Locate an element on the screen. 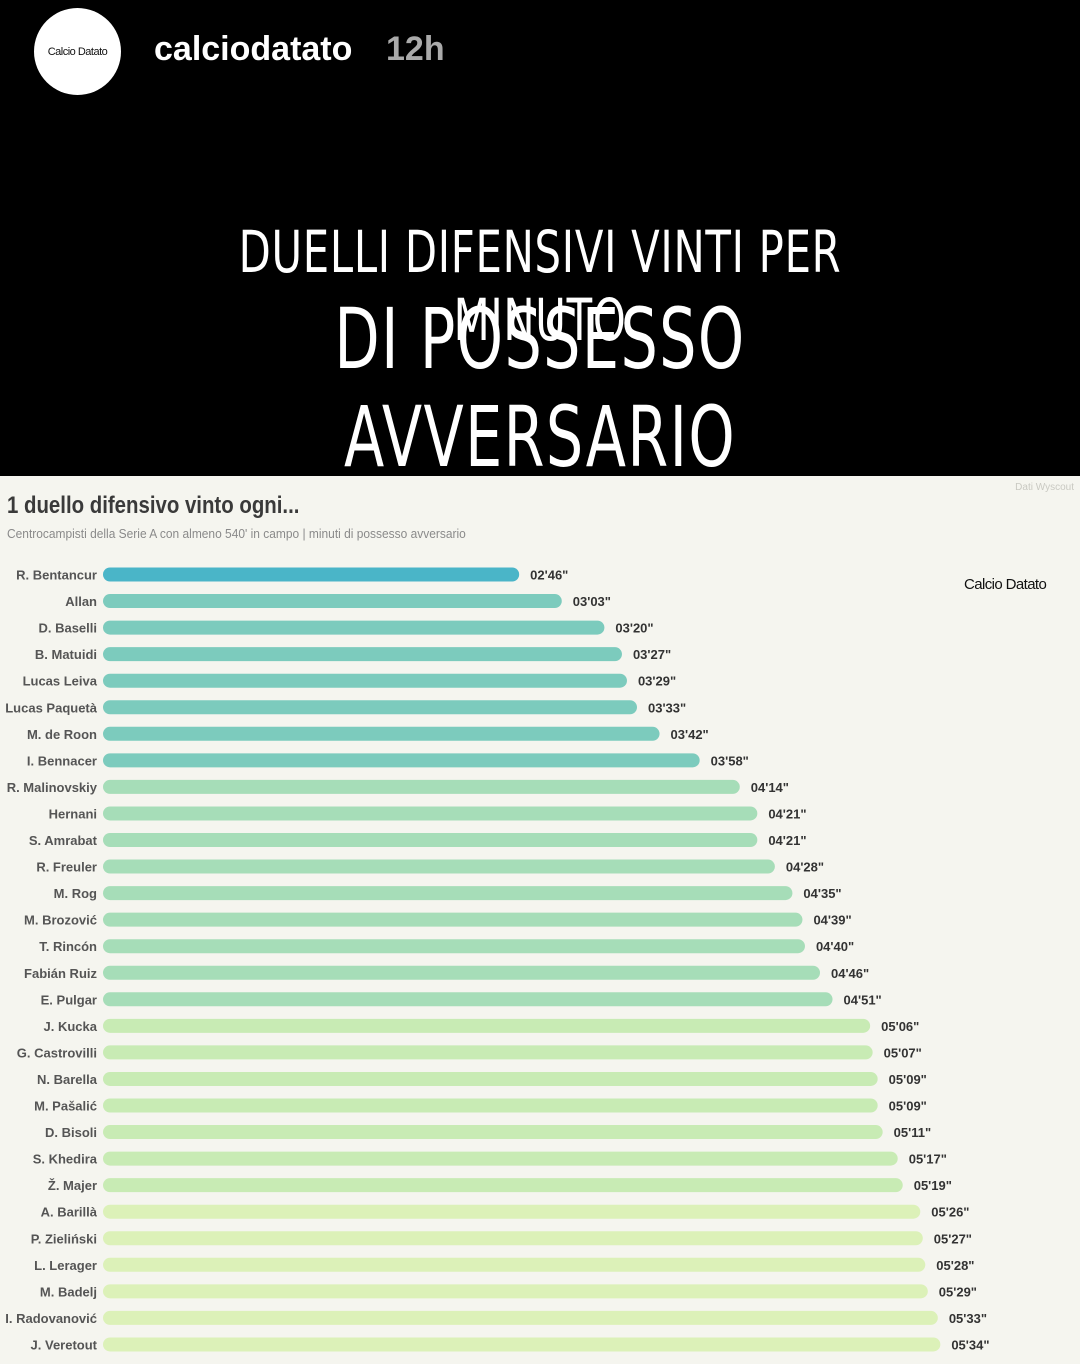  profile-avatar: Calcio Datato is located at coordinates (77, 51).